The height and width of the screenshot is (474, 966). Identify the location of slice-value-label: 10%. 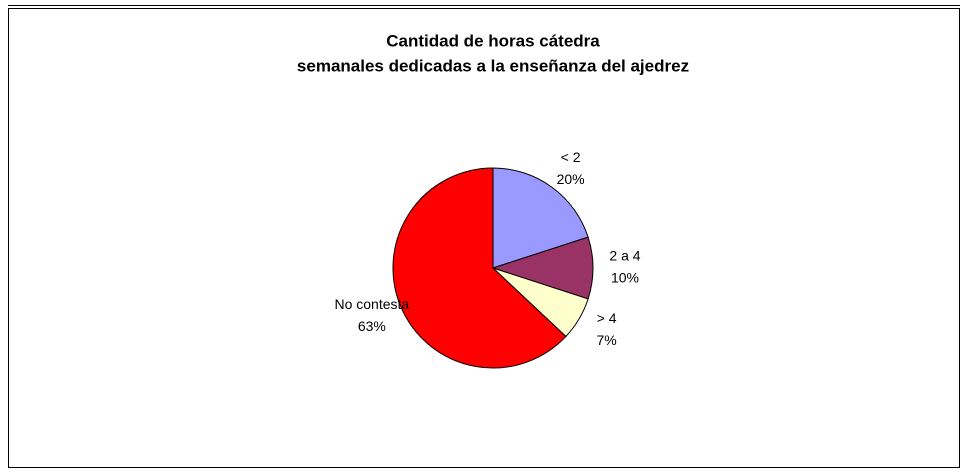
(625, 278).